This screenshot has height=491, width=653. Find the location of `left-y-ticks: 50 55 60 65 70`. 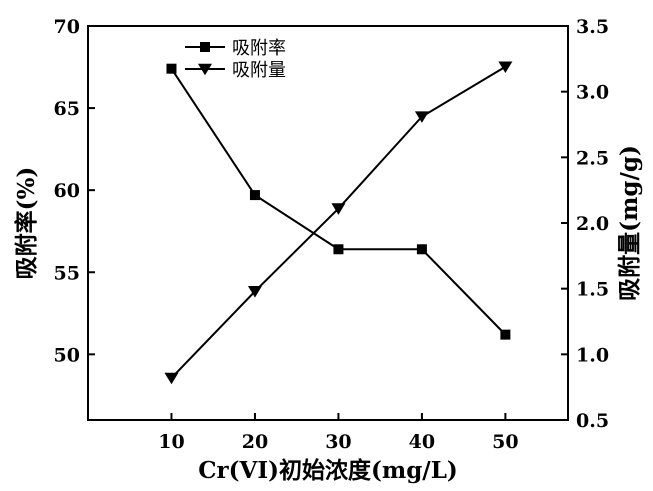

left-y-ticks: 50 55 60 65 70 is located at coordinates (74, 191).